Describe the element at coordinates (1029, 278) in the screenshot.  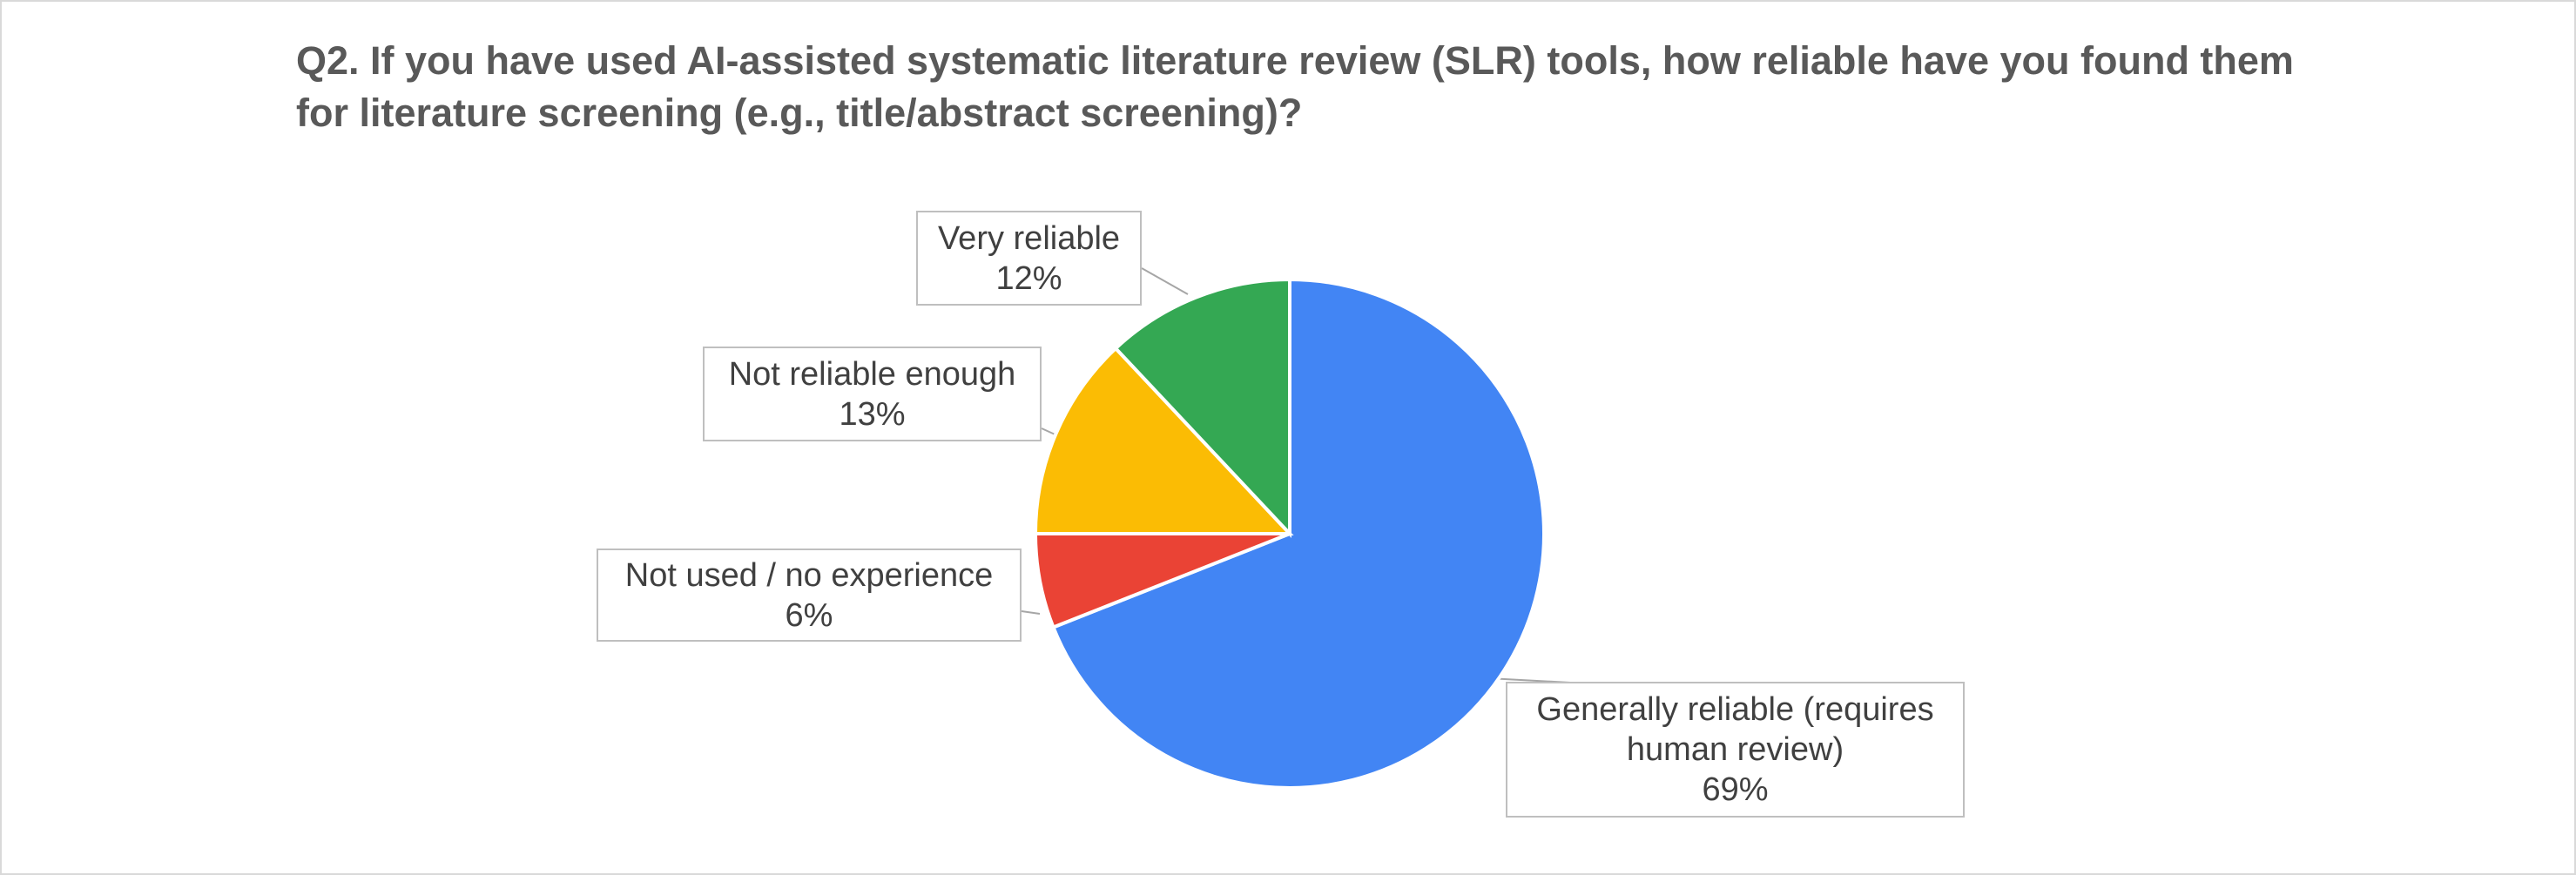
I see `label-value: 12%` at that location.